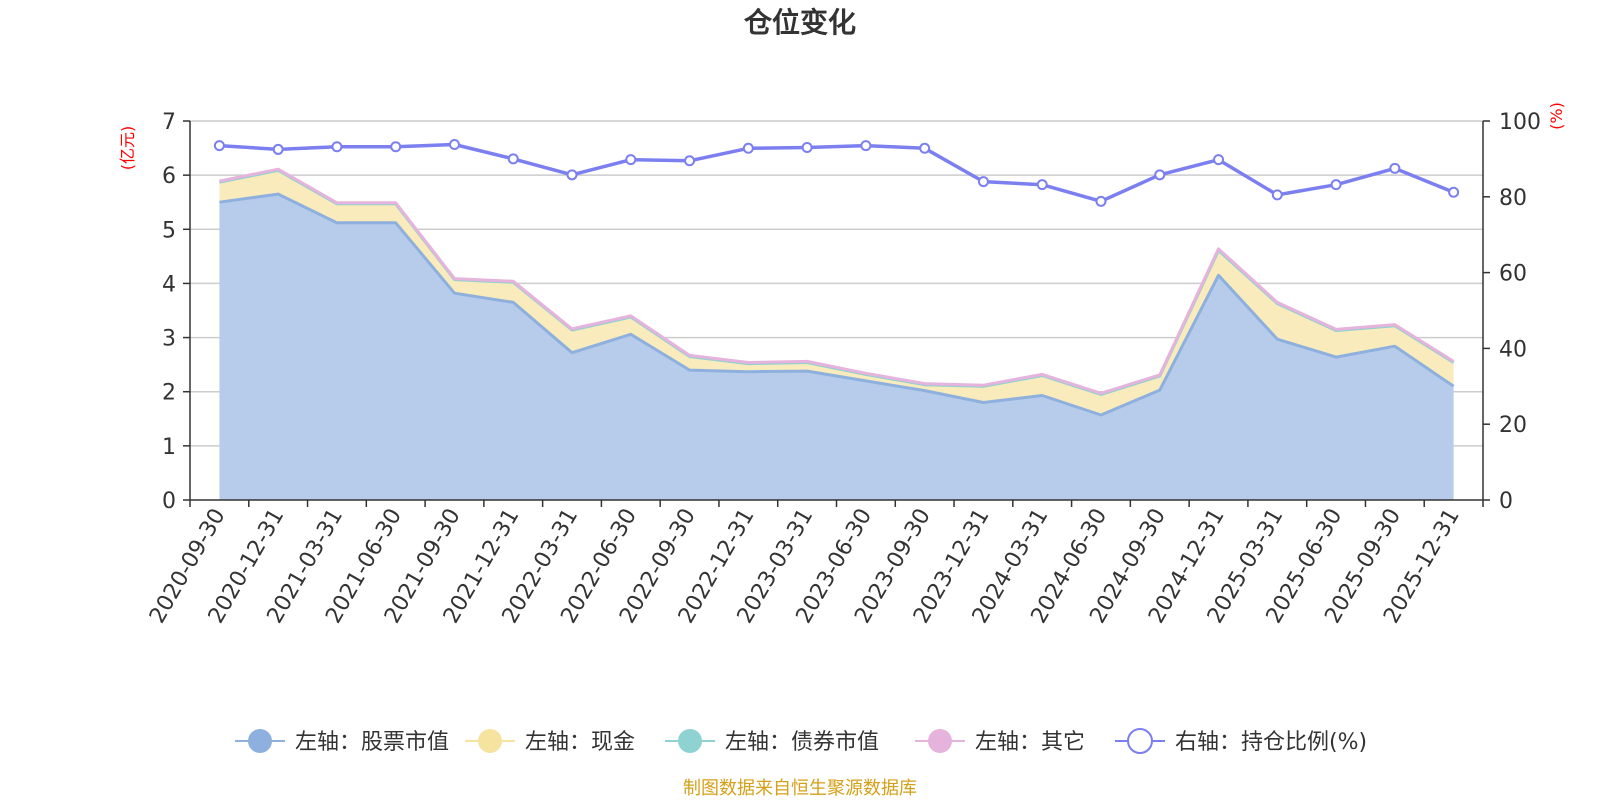 The image size is (1600, 800). Describe the element at coordinates (1513, 349) in the screenshot. I see `right-axis-tick-label: 40` at that location.